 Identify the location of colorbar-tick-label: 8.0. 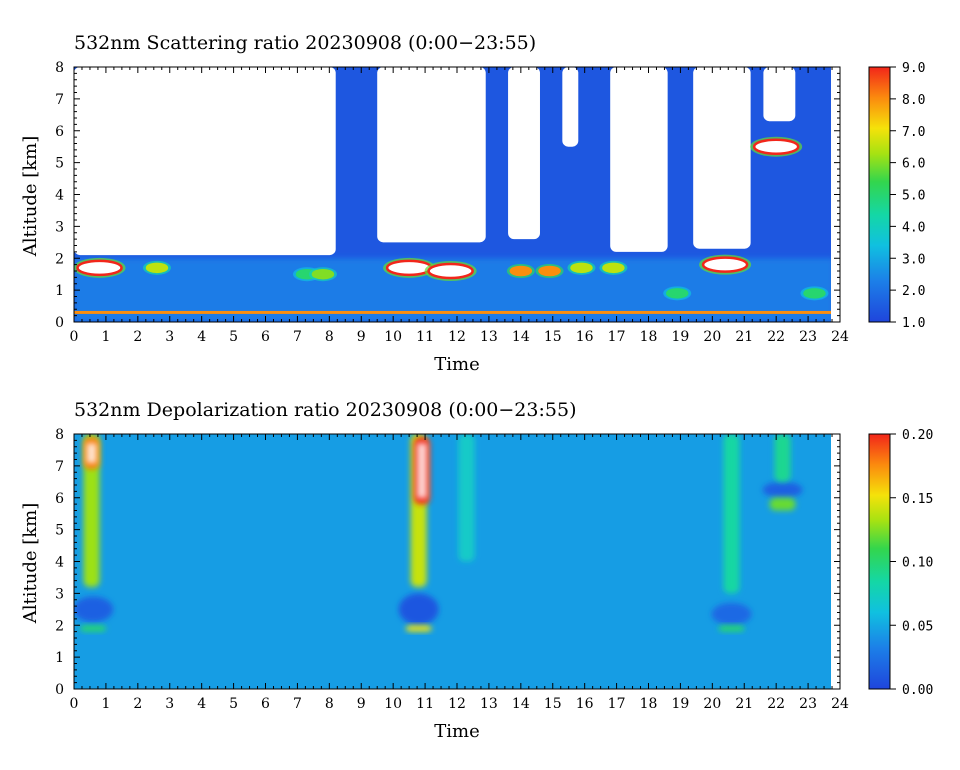
(913, 100).